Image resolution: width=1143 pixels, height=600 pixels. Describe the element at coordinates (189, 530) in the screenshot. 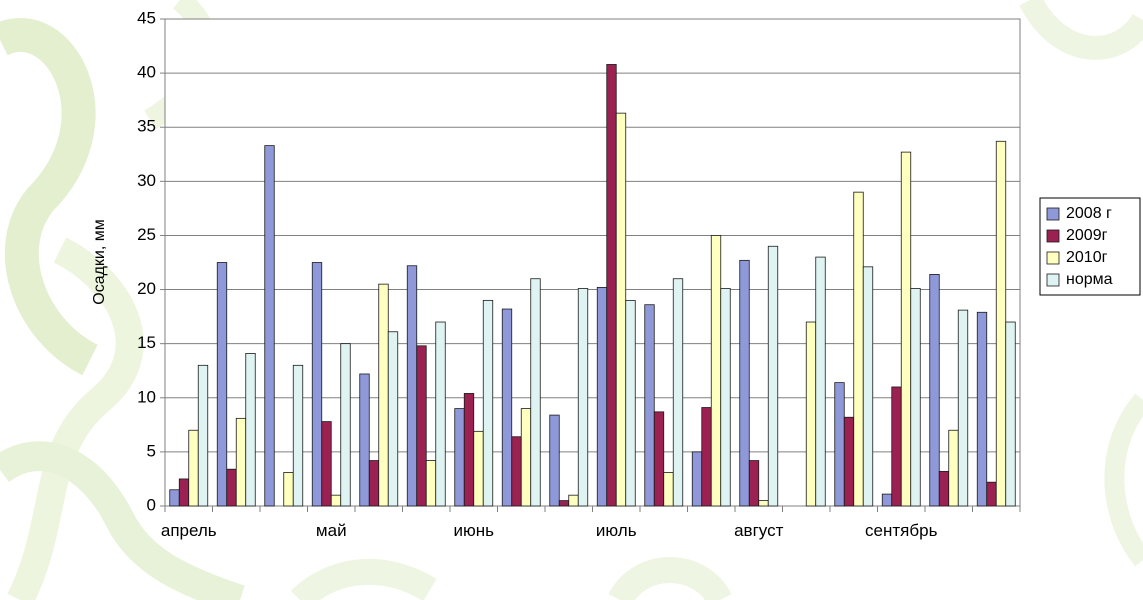

I see `month-label: апрель` at that location.